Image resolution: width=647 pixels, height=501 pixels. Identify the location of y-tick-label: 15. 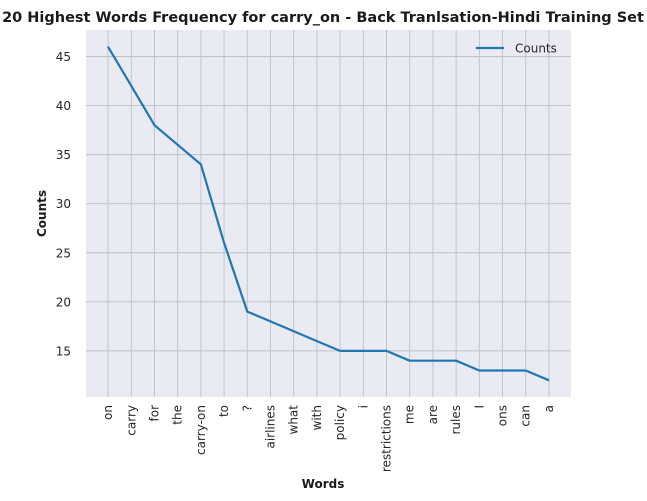
(63, 351).